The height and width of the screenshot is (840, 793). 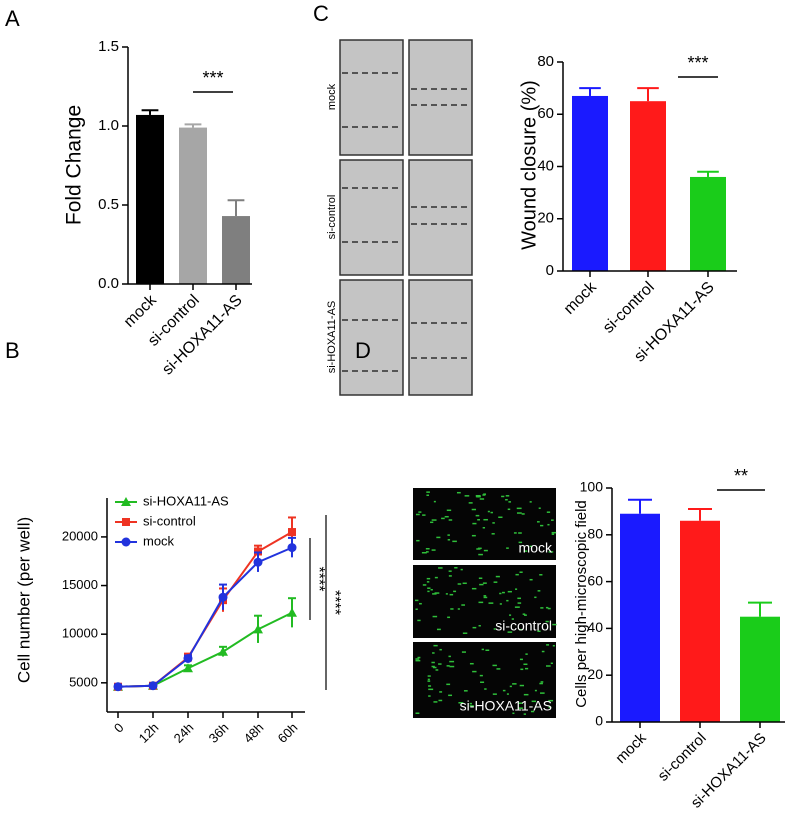 What do you see at coordinates (80, 633) in the screenshot?
I see `y-tick-label: 10000` at bounding box center [80, 633].